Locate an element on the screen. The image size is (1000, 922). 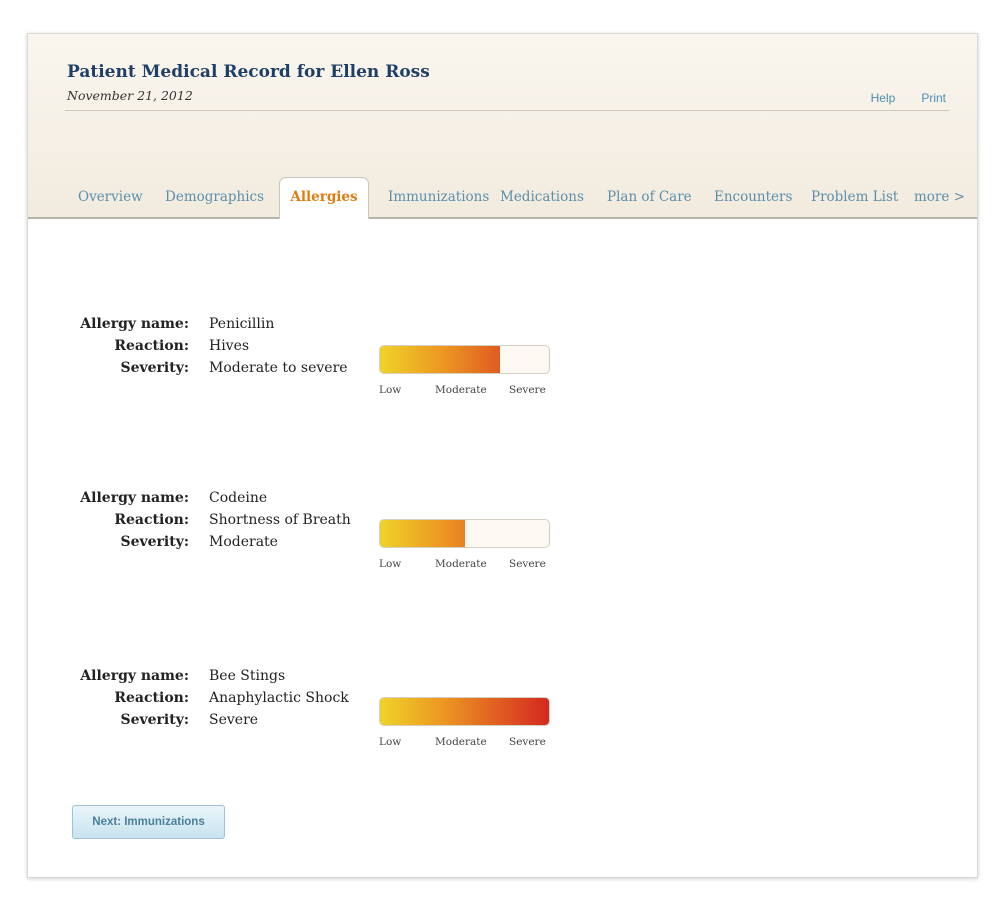
tab-demographics: Demographics is located at coordinates (215, 197).